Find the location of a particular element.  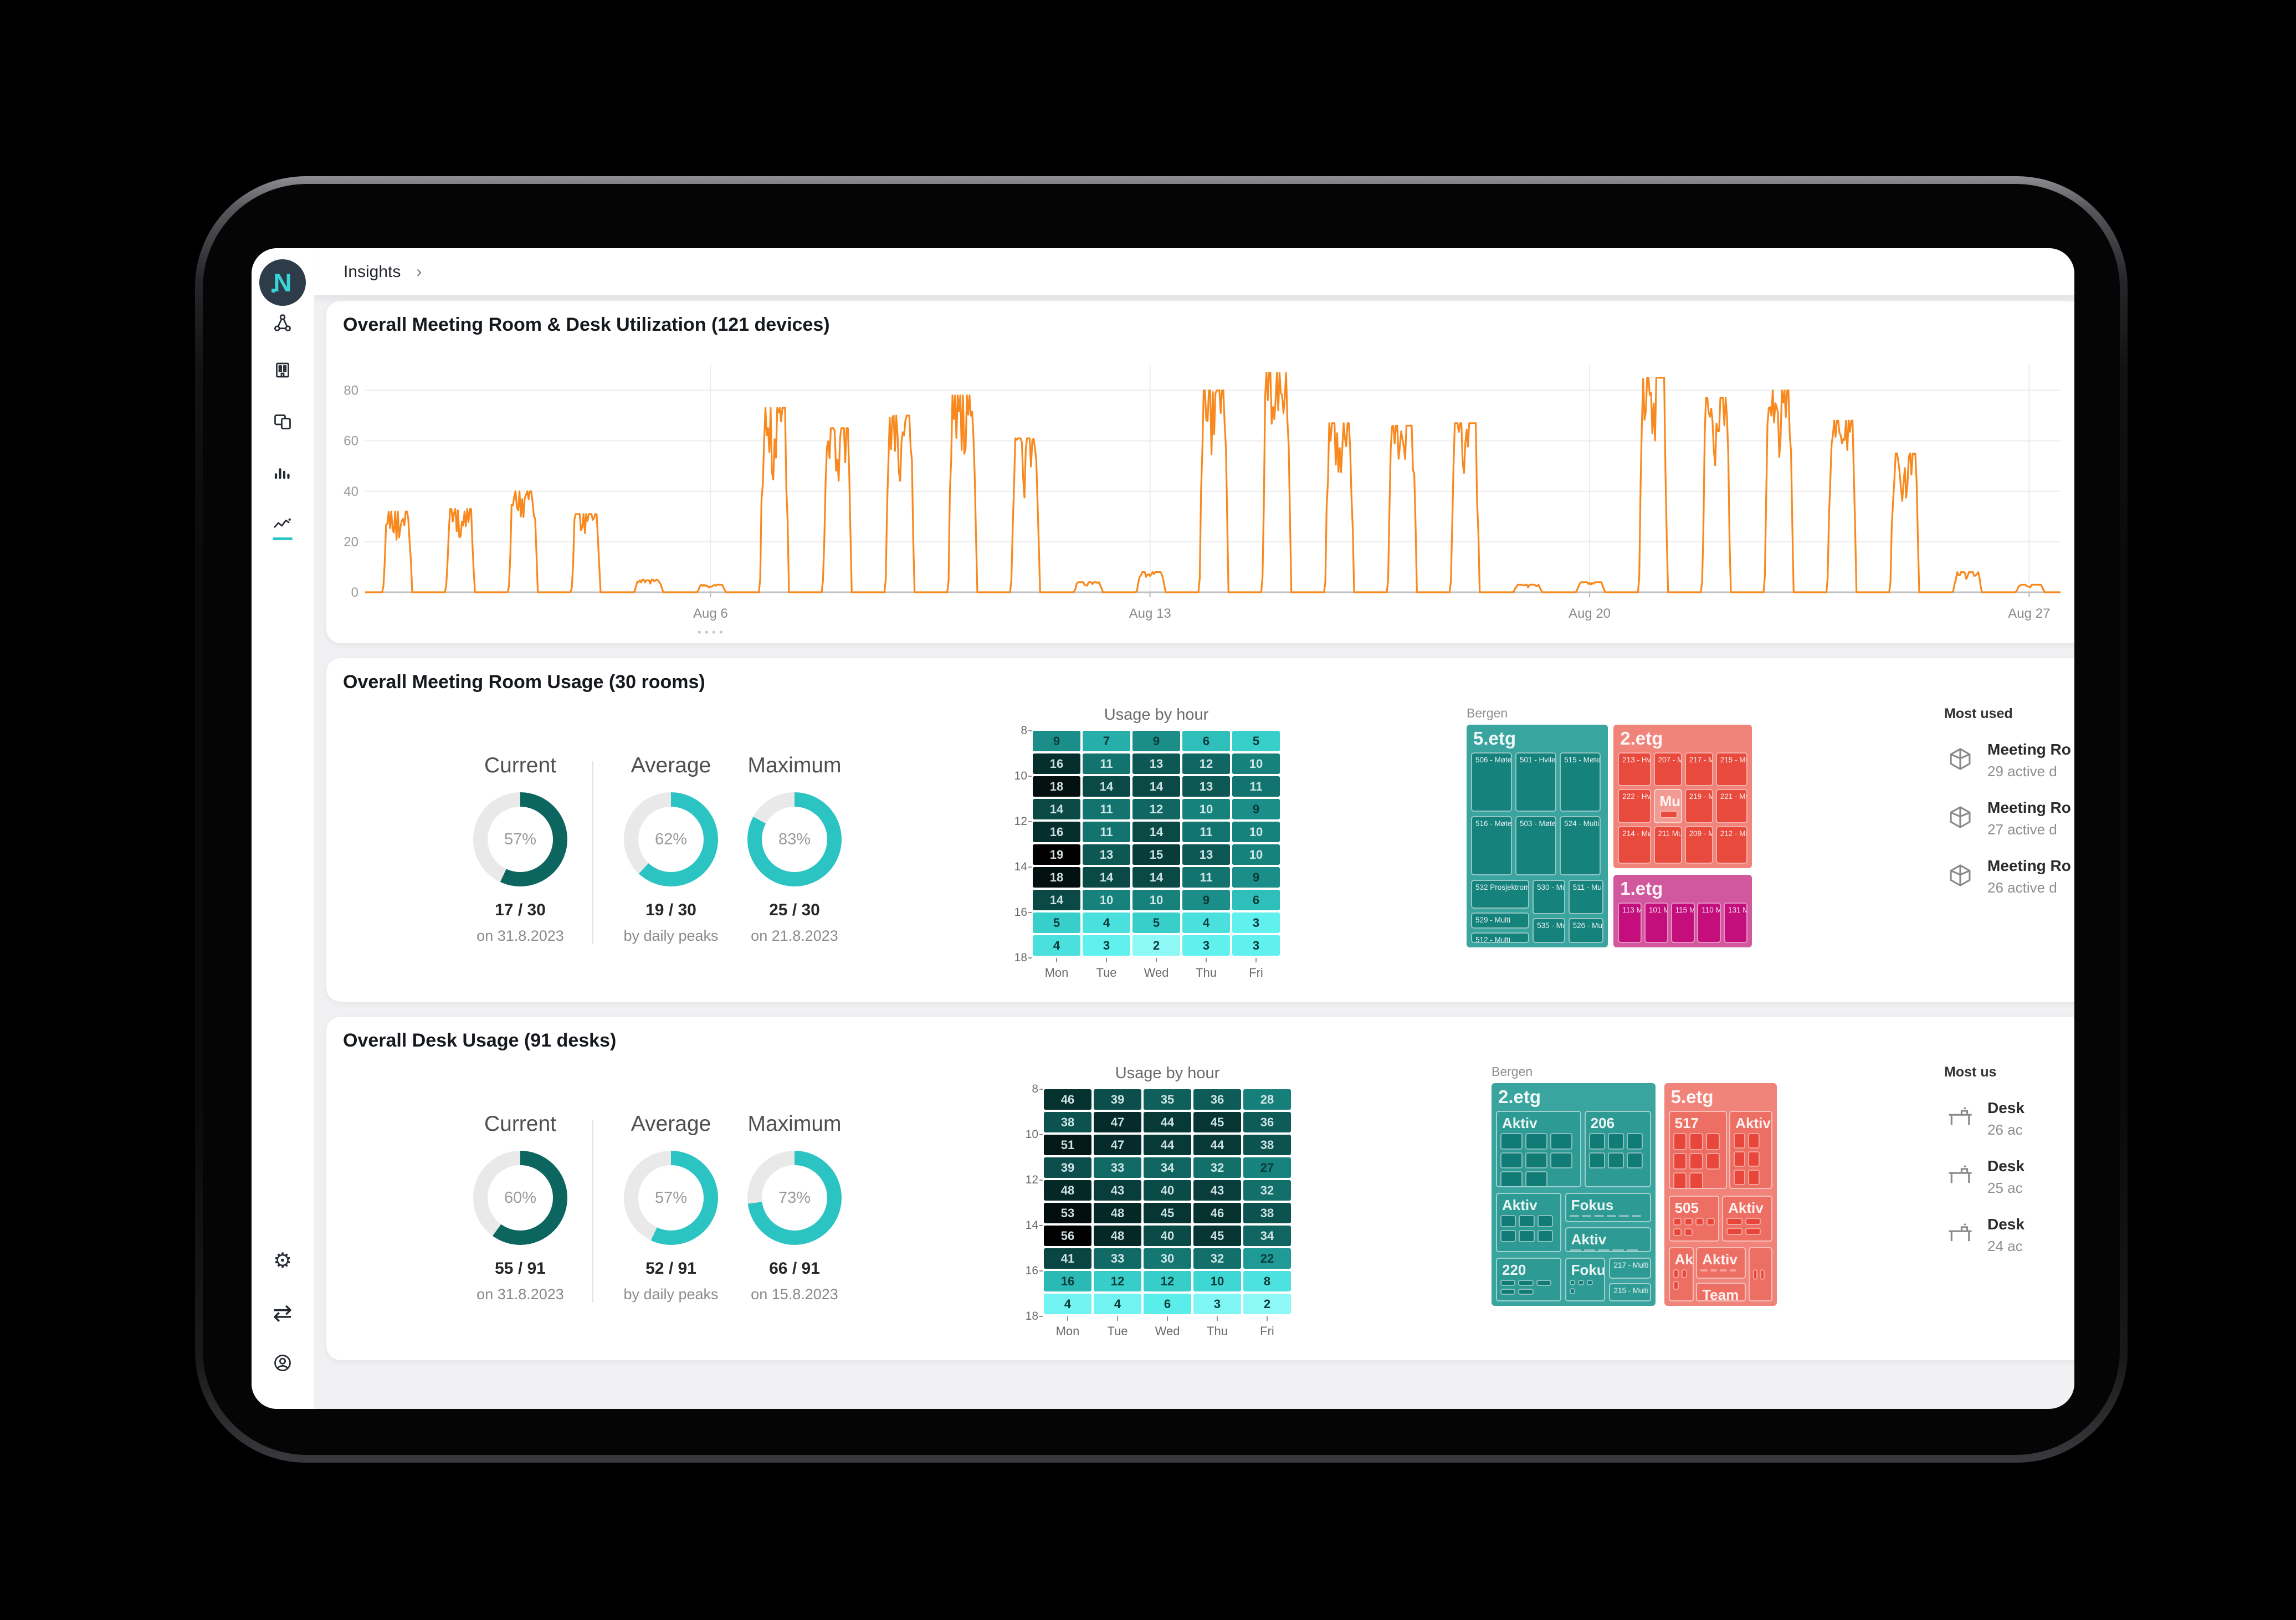

heatmap-cell: 47 is located at coordinates (1117, 1122).